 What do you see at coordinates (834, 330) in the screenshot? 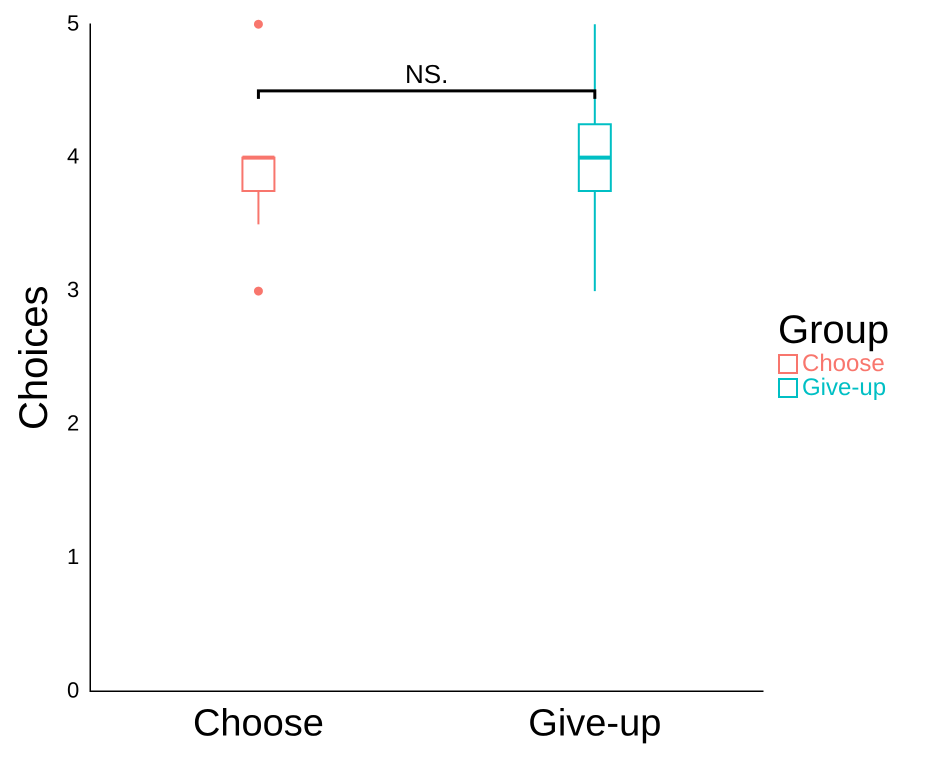
I see `legend-title: Group` at bounding box center [834, 330].